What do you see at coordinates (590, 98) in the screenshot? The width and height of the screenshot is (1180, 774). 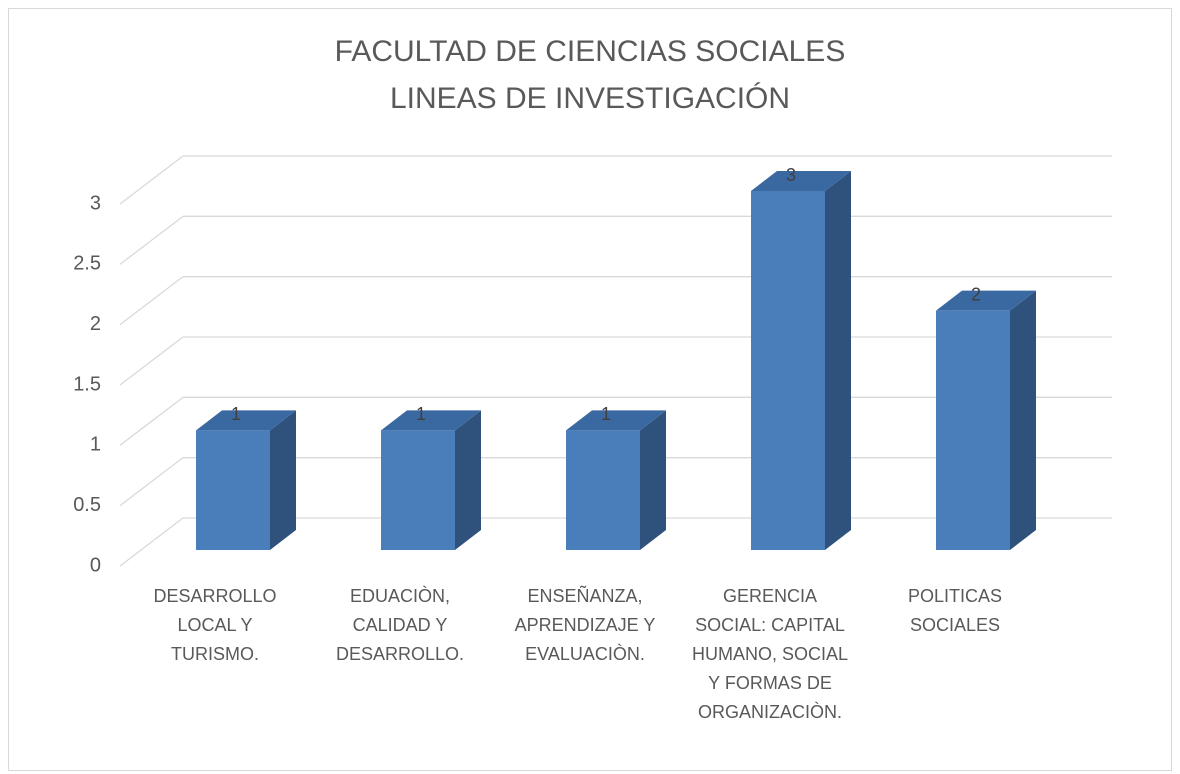 I see `chart-title: LINEAS DE INVESTIGACIÓN` at bounding box center [590, 98].